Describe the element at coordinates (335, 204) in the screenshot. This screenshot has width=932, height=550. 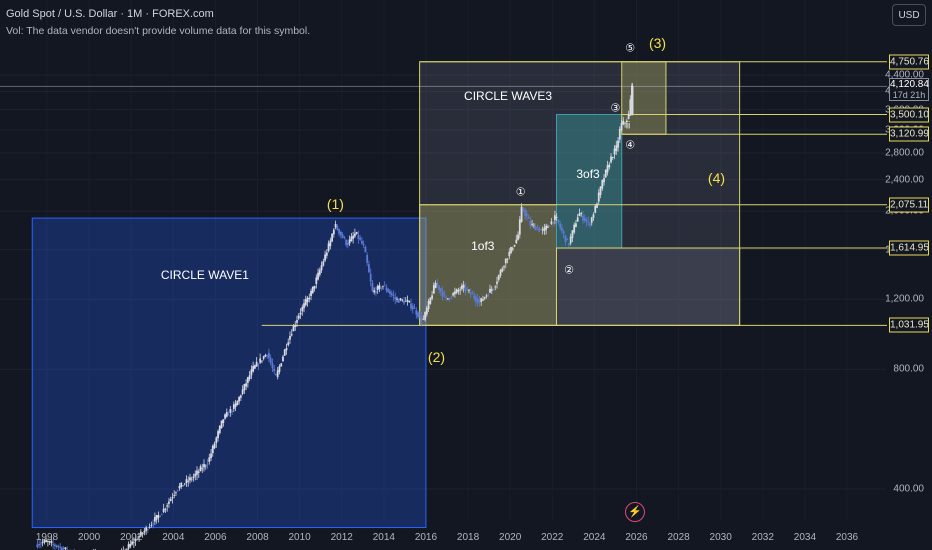
I see `wave-label-0: (1)` at that location.